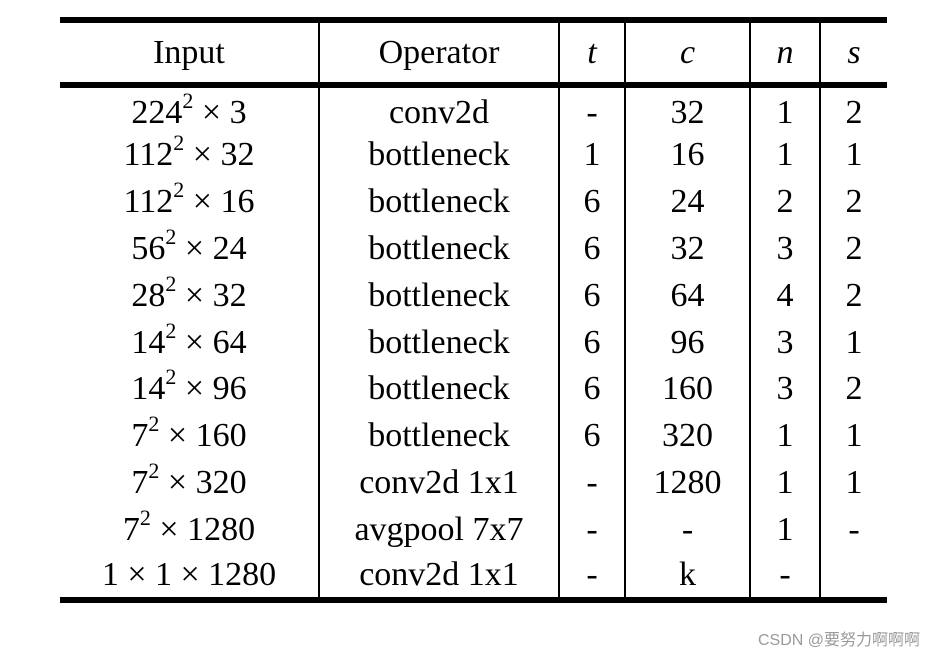 The height and width of the screenshot is (658, 934). I want to click on table-row: 72 × 160 bottleneck 6 320 1 1, so click(473, 436).